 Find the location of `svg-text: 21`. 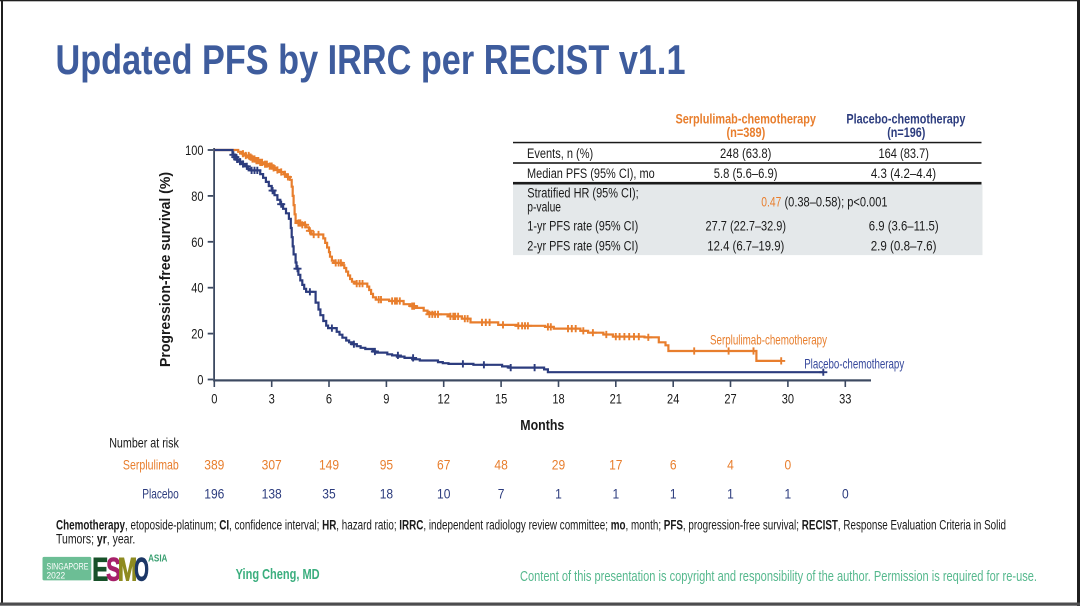

svg-text: 21 is located at coordinates (616, 398).